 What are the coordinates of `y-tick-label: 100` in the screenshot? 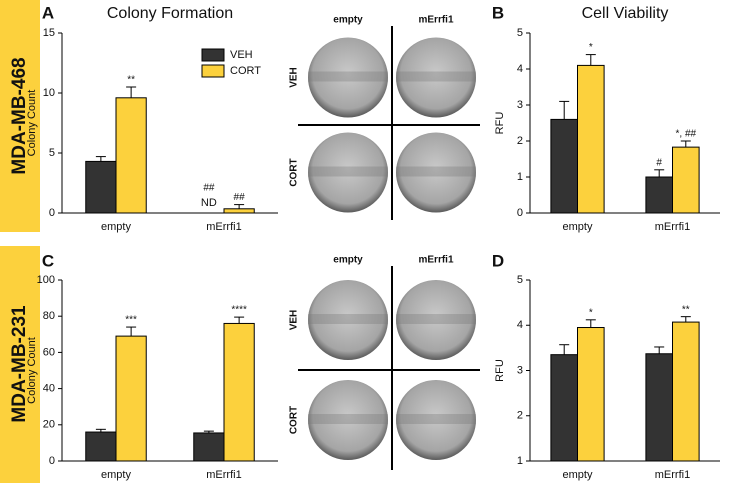 It's located at (46, 280).